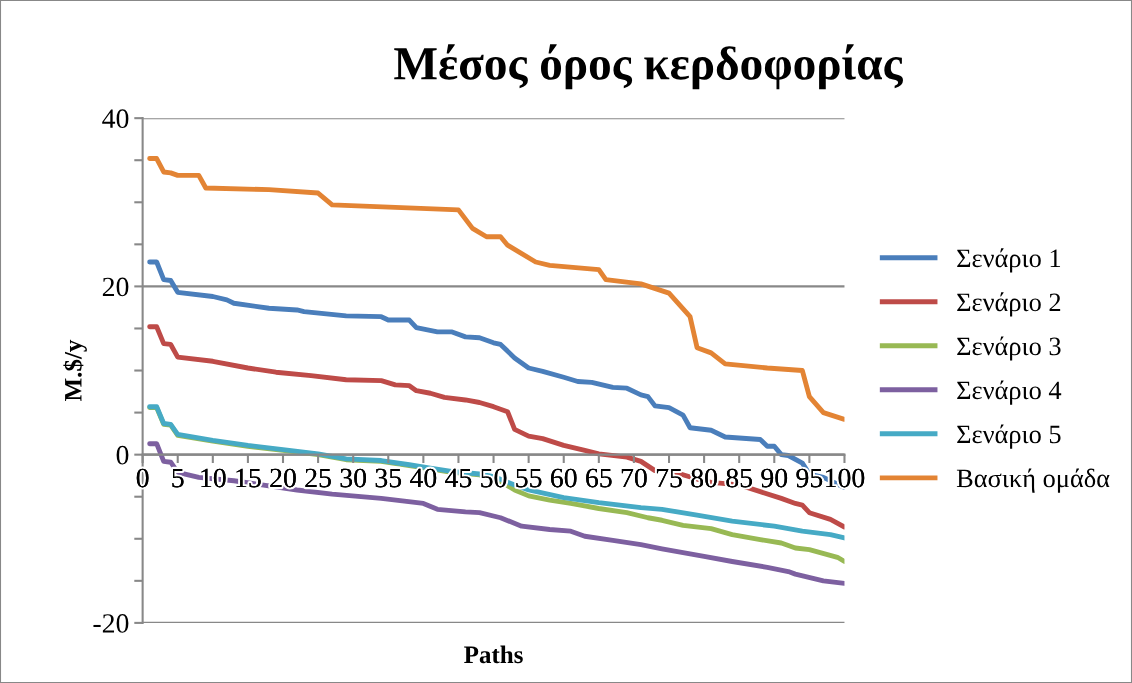 The image size is (1132, 683). What do you see at coordinates (1009, 260) in the screenshot?
I see `legend-label: Σενάριο 1` at bounding box center [1009, 260].